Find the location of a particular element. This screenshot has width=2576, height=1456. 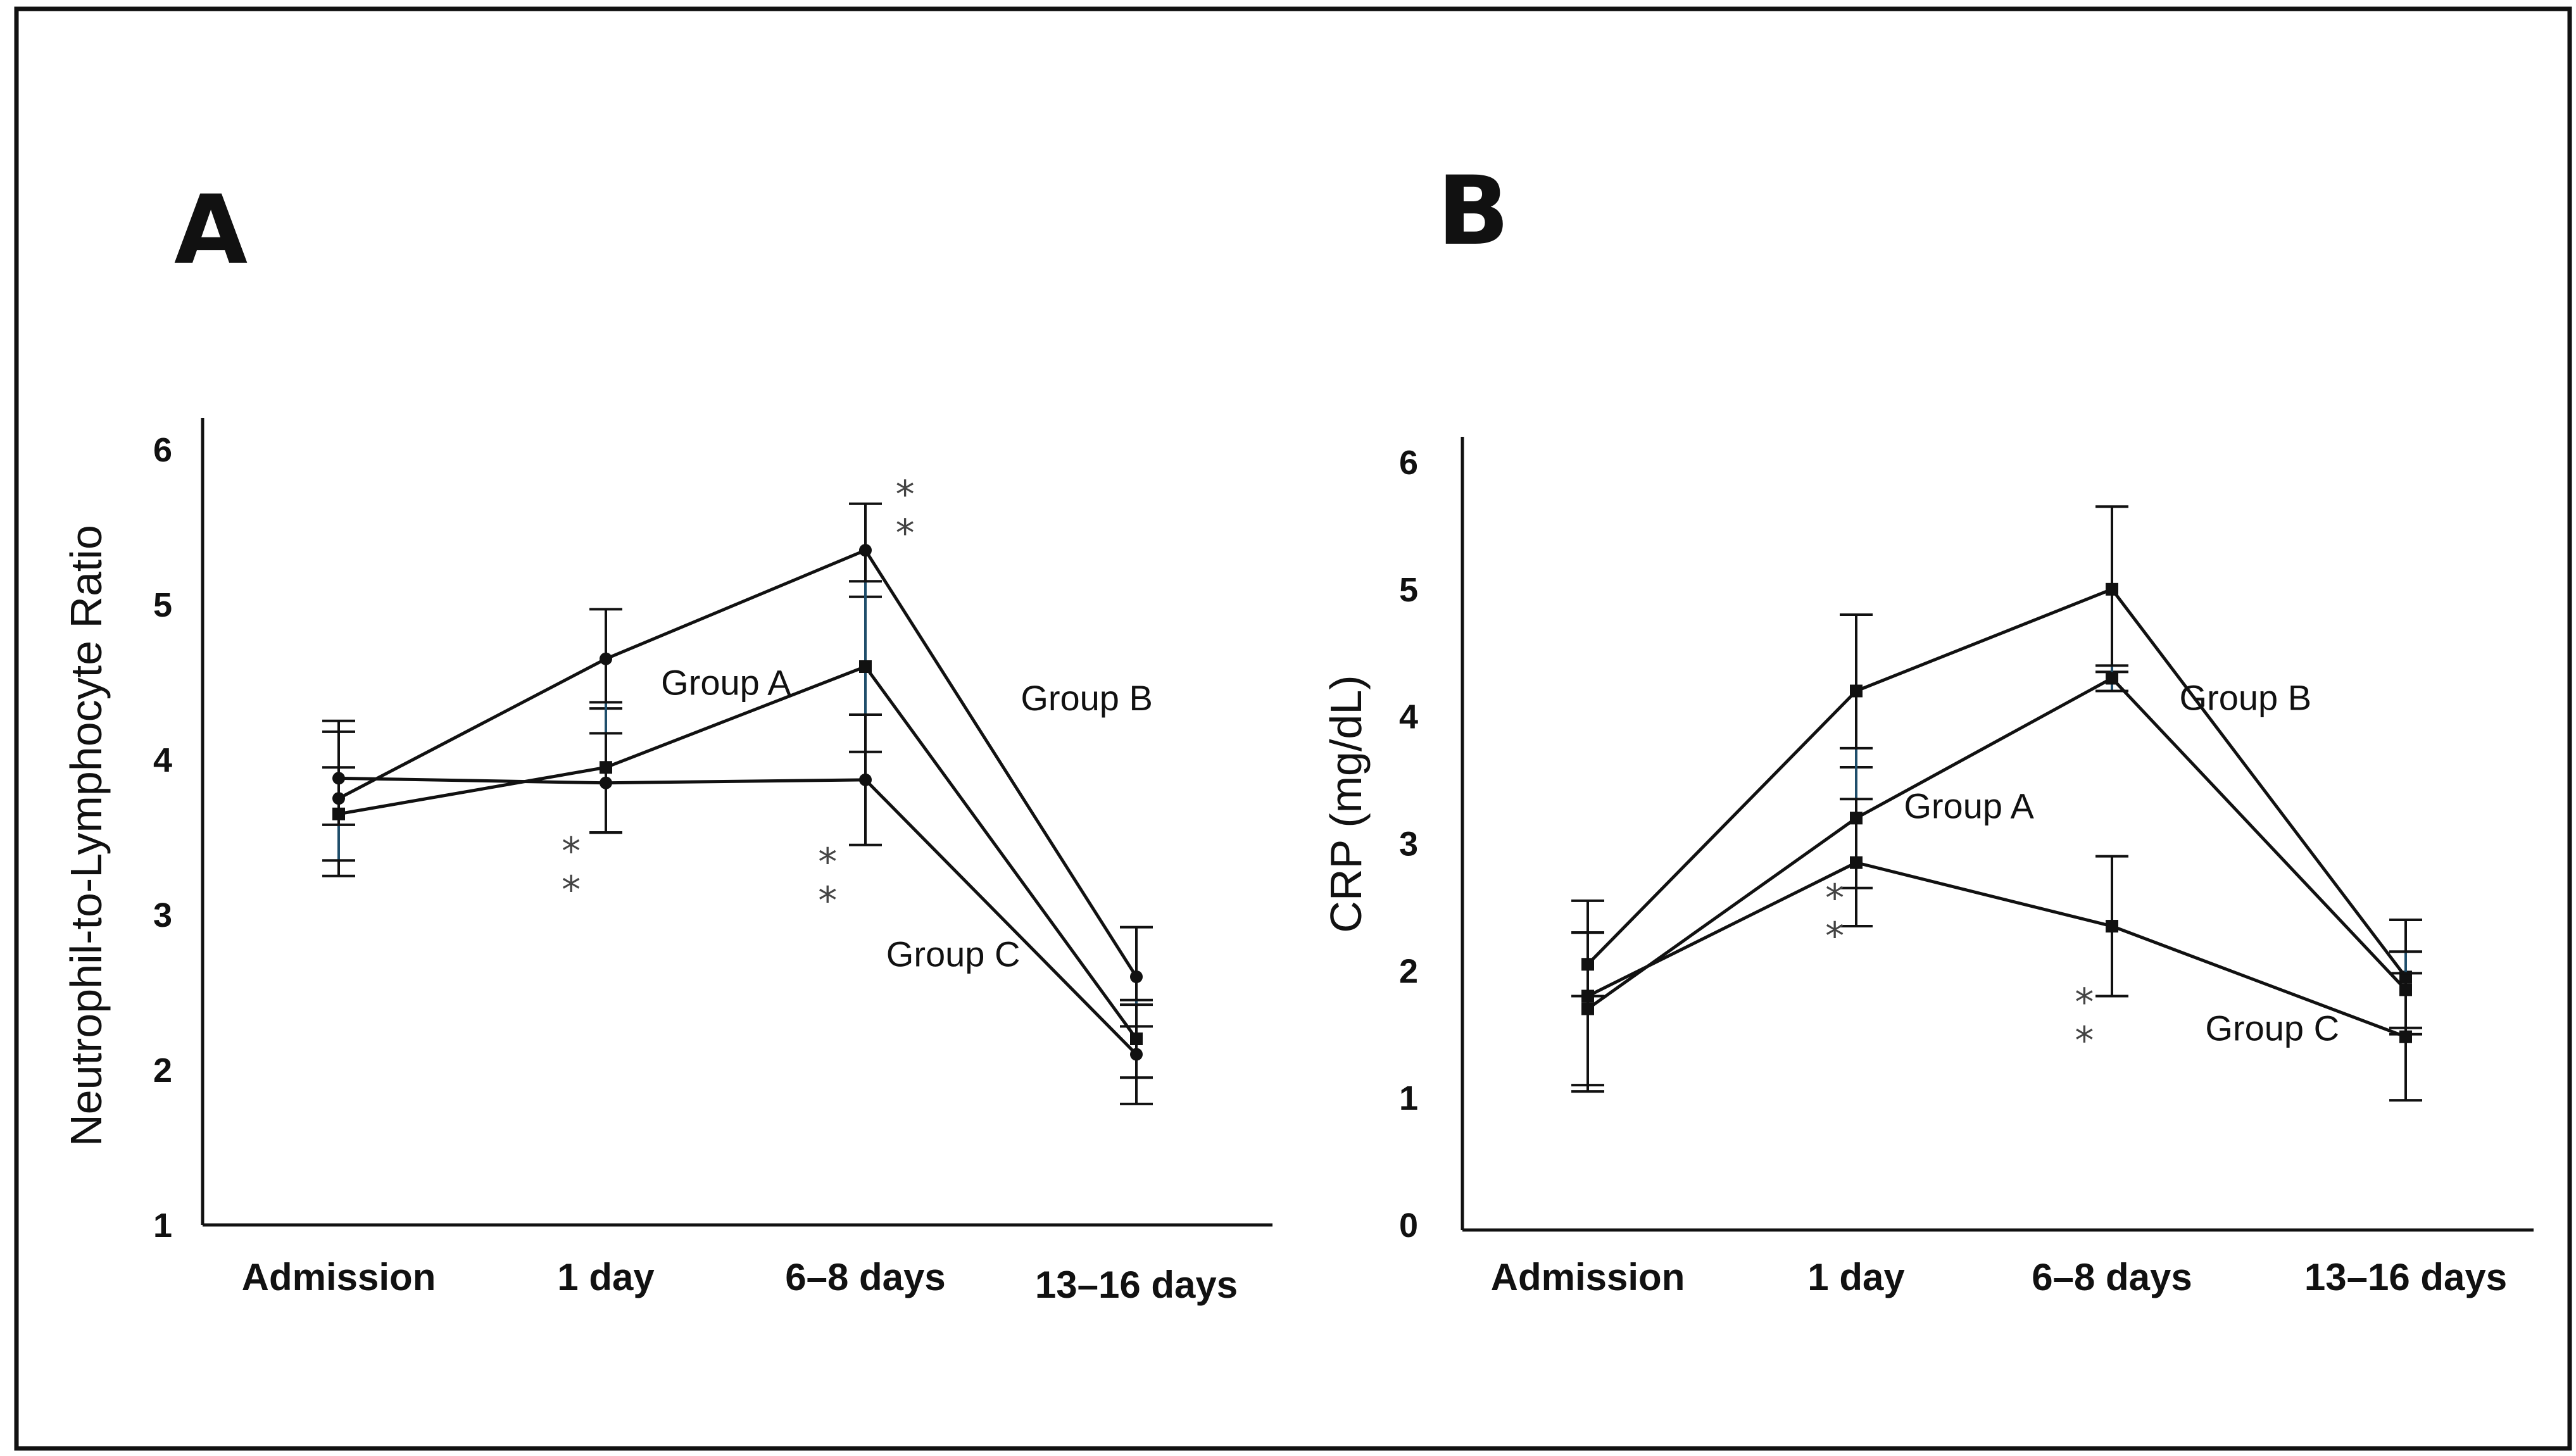

y-axis-title: Neutrophil-to-Lymphocyte Ratio is located at coordinates (86, 835).